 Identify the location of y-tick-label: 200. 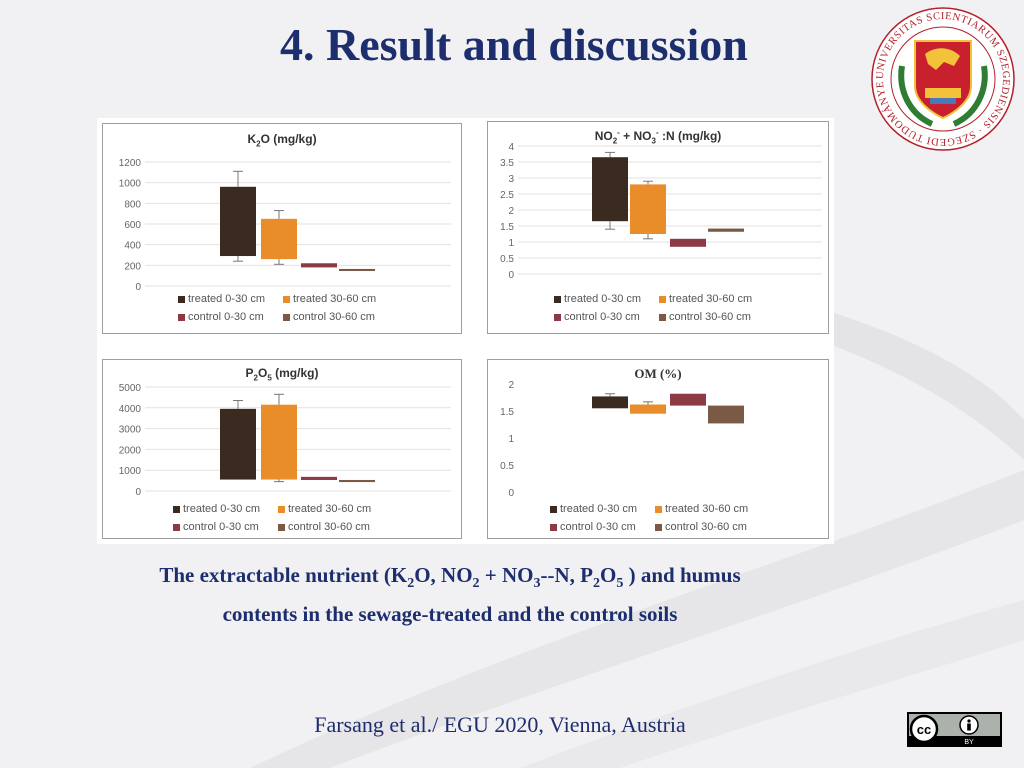
(132, 266).